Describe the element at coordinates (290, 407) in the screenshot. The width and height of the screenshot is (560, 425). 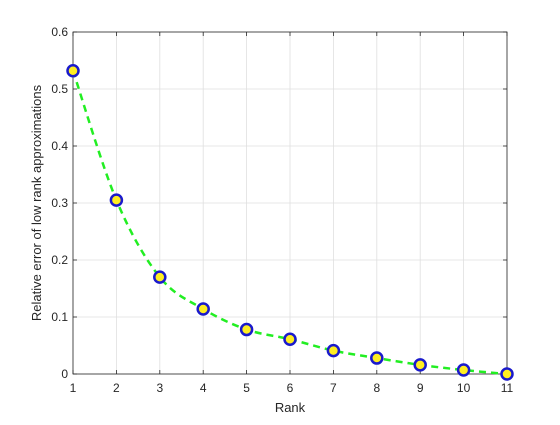
I see `x-axis-label: Rank` at that location.